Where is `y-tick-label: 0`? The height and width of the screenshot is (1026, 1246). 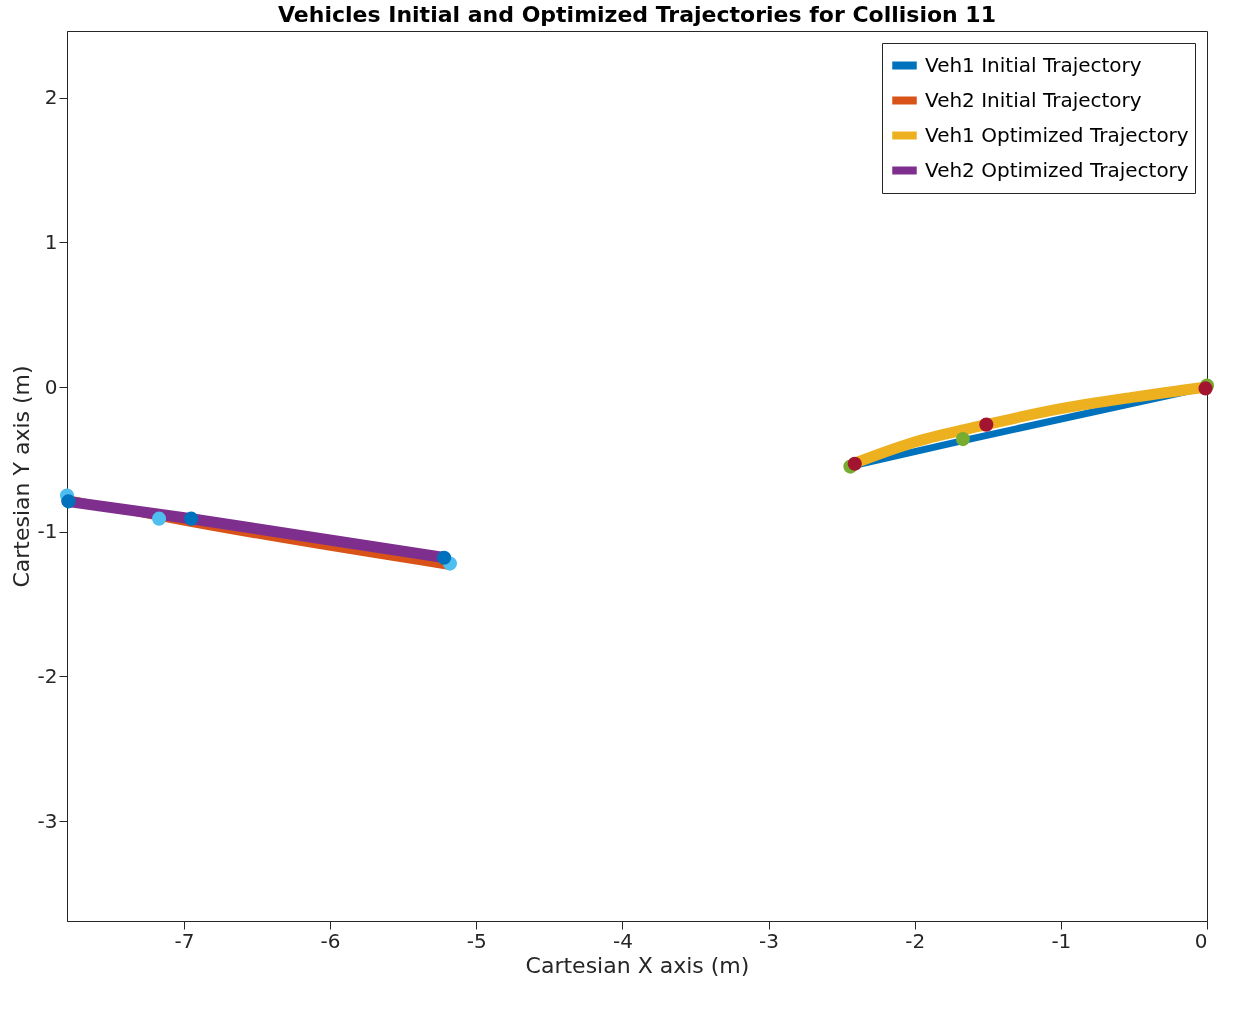
y-tick-label: 0 is located at coordinates (51, 386).